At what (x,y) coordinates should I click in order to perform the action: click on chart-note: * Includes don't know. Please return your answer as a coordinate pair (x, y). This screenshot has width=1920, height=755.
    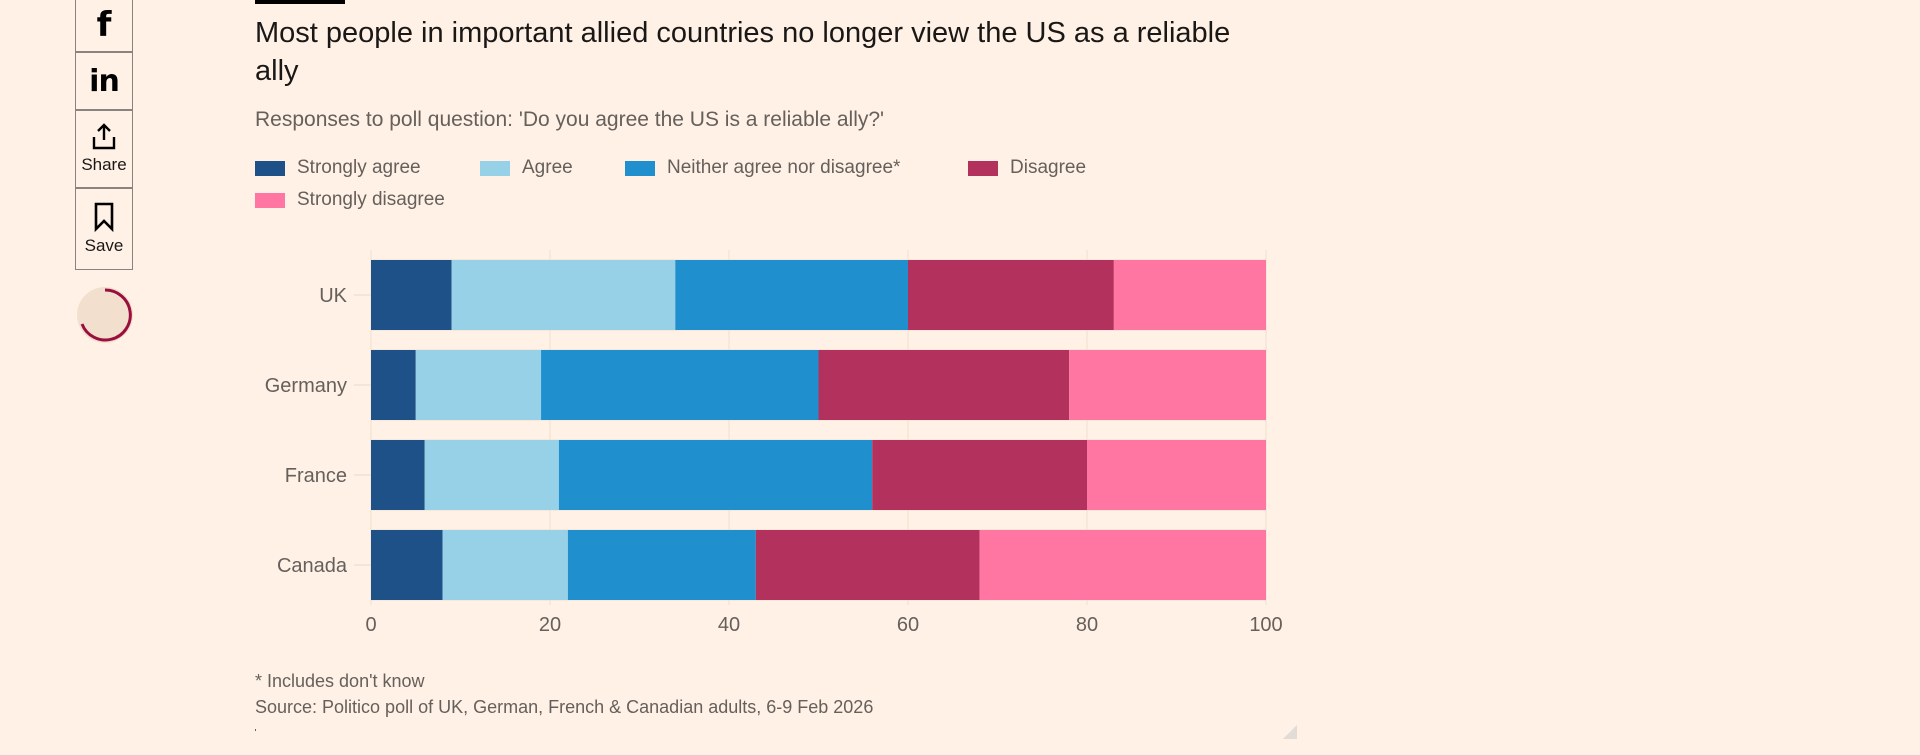
    Looking at the image, I should click on (340, 681).